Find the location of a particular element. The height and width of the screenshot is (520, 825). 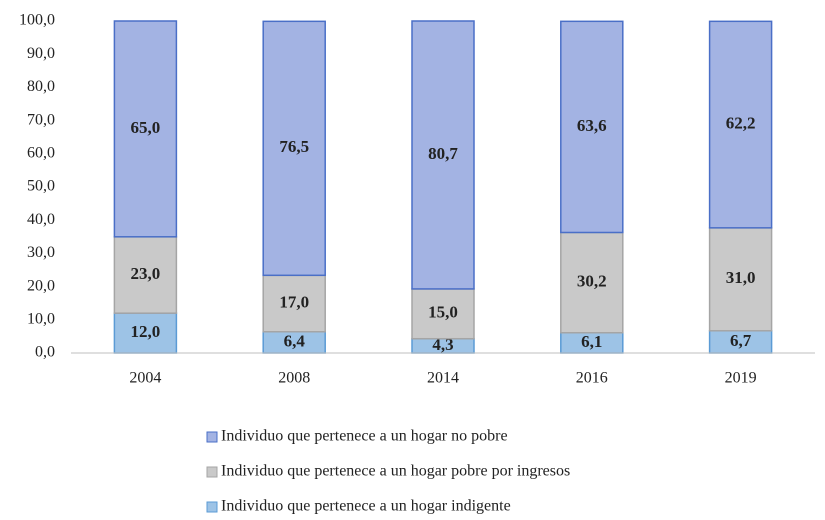

value-label: 17,0 is located at coordinates (294, 301).